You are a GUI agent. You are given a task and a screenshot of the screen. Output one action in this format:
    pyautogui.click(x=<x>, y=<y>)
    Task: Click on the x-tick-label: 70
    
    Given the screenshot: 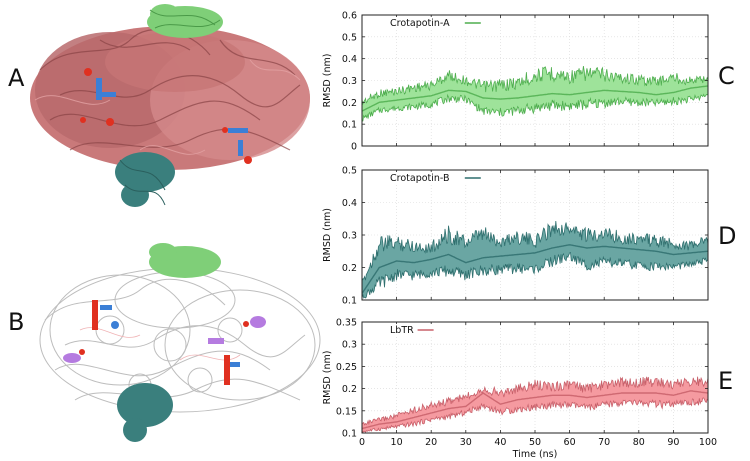 What is the action you would take?
    pyautogui.click(x=604, y=442)
    